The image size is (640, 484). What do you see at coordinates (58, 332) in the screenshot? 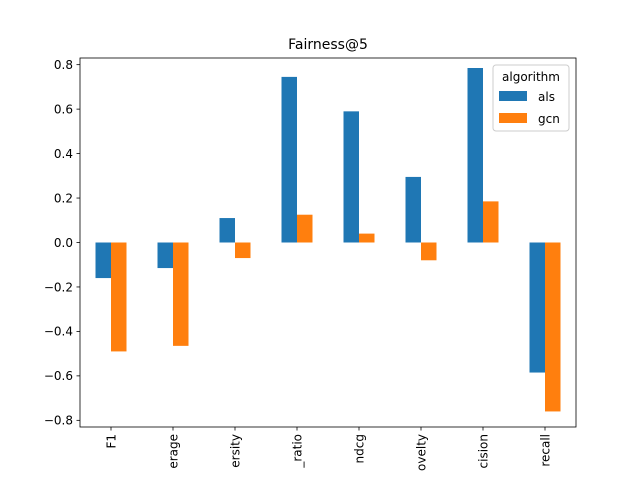
I see `y-tick-label: −0.4` at bounding box center [58, 332].